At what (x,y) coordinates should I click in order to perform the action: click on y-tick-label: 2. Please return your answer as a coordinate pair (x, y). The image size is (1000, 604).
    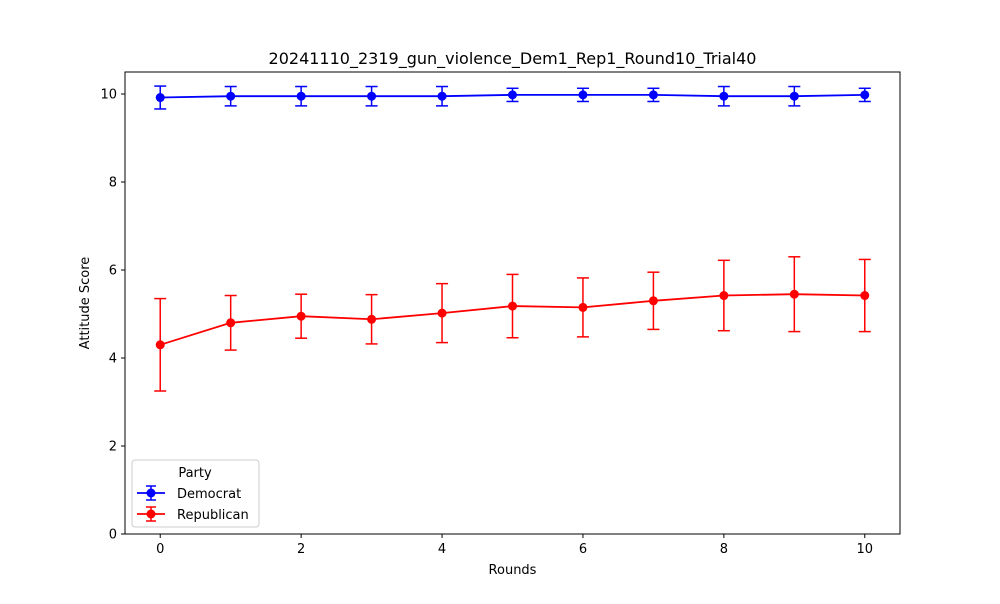
    Looking at the image, I should click on (113, 447).